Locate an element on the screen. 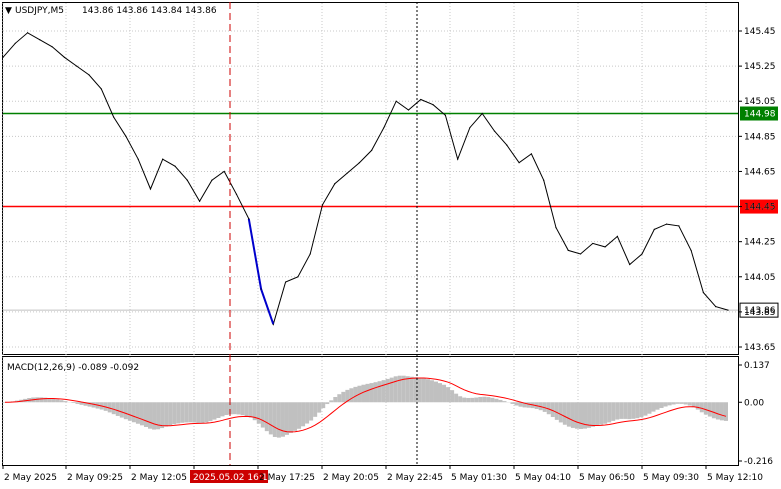 The height and width of the screenshot is (489, 781). time-tick-label: 5 May 01:30 is located at coordinates (479, 478).